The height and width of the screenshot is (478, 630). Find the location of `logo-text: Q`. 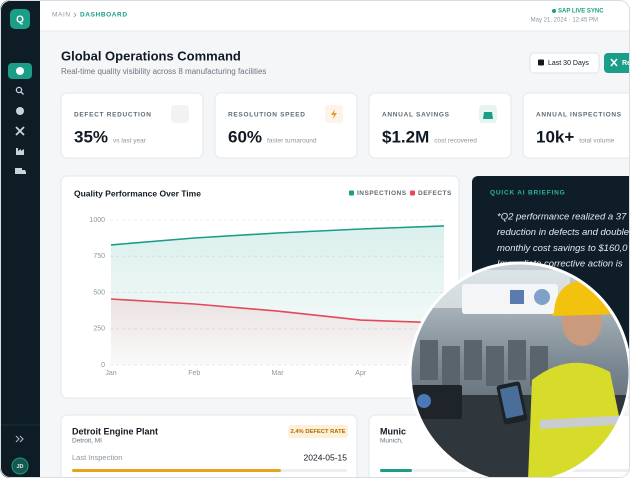

logo-text: Q is located at coordinates (20, 20).